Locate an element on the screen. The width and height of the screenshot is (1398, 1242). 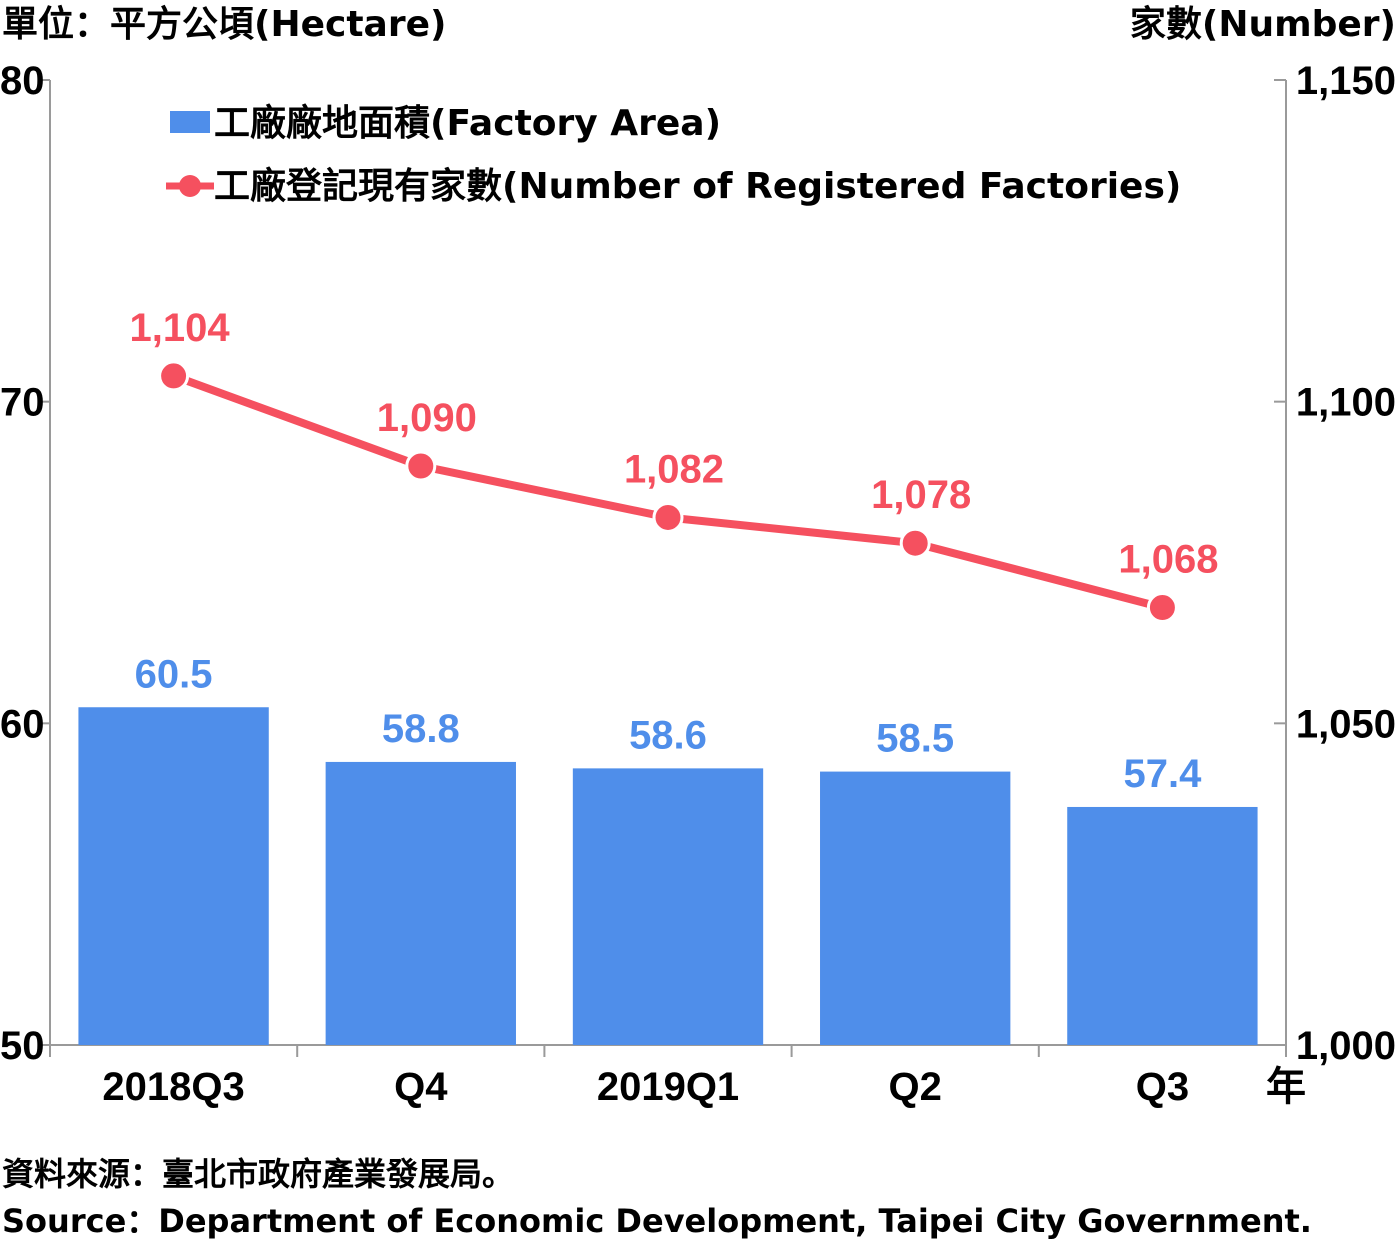
bar-data-label: 58.5 is located at coordinates (915, 739).